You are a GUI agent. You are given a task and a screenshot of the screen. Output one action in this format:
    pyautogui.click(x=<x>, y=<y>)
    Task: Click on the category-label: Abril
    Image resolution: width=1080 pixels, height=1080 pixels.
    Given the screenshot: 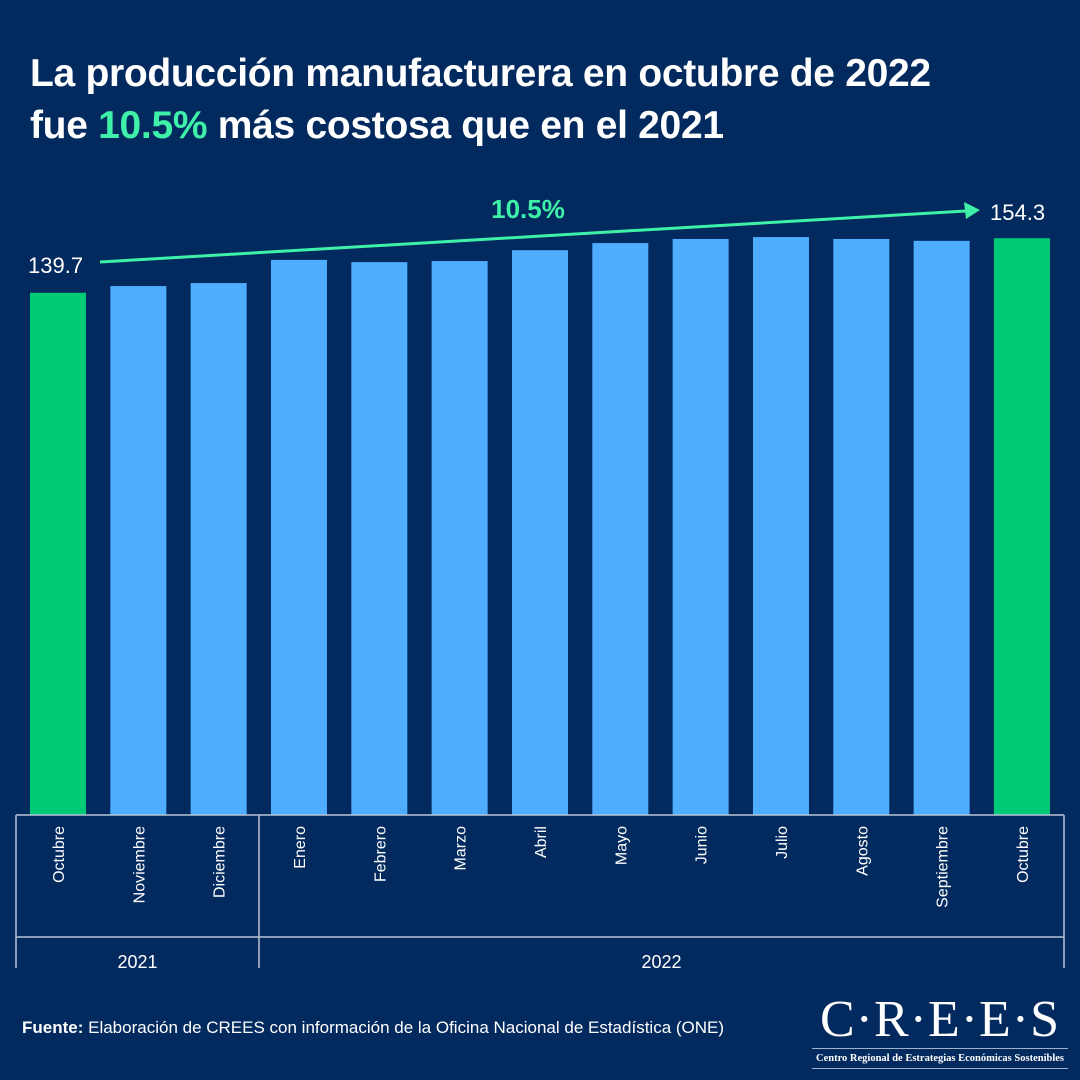 What is the action you would take?
    pyautogui.click(x=541, y=842)
    